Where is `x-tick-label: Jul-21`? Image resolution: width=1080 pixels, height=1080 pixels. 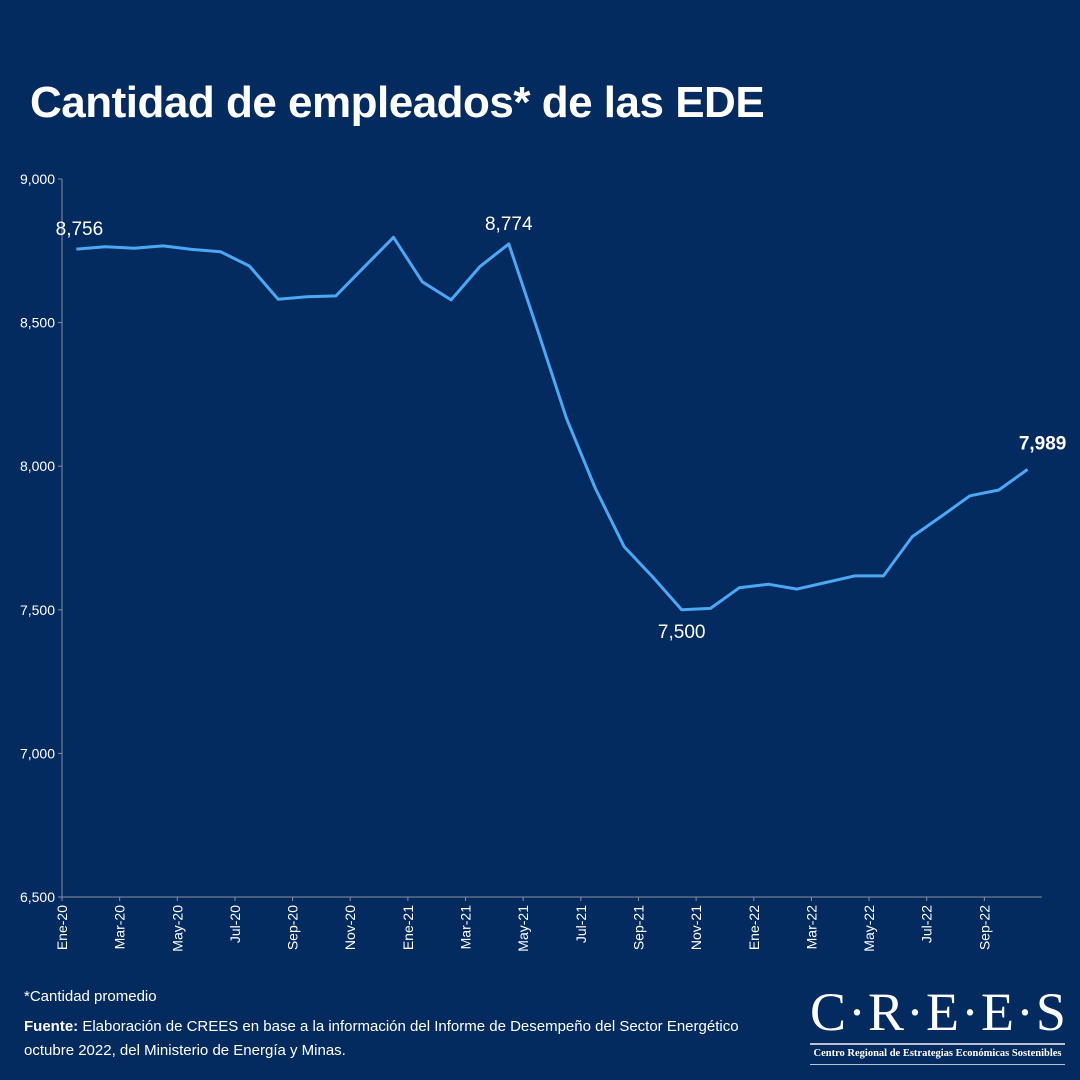 x-tick-label: Jul-21 is located at coordinates (581, 924).